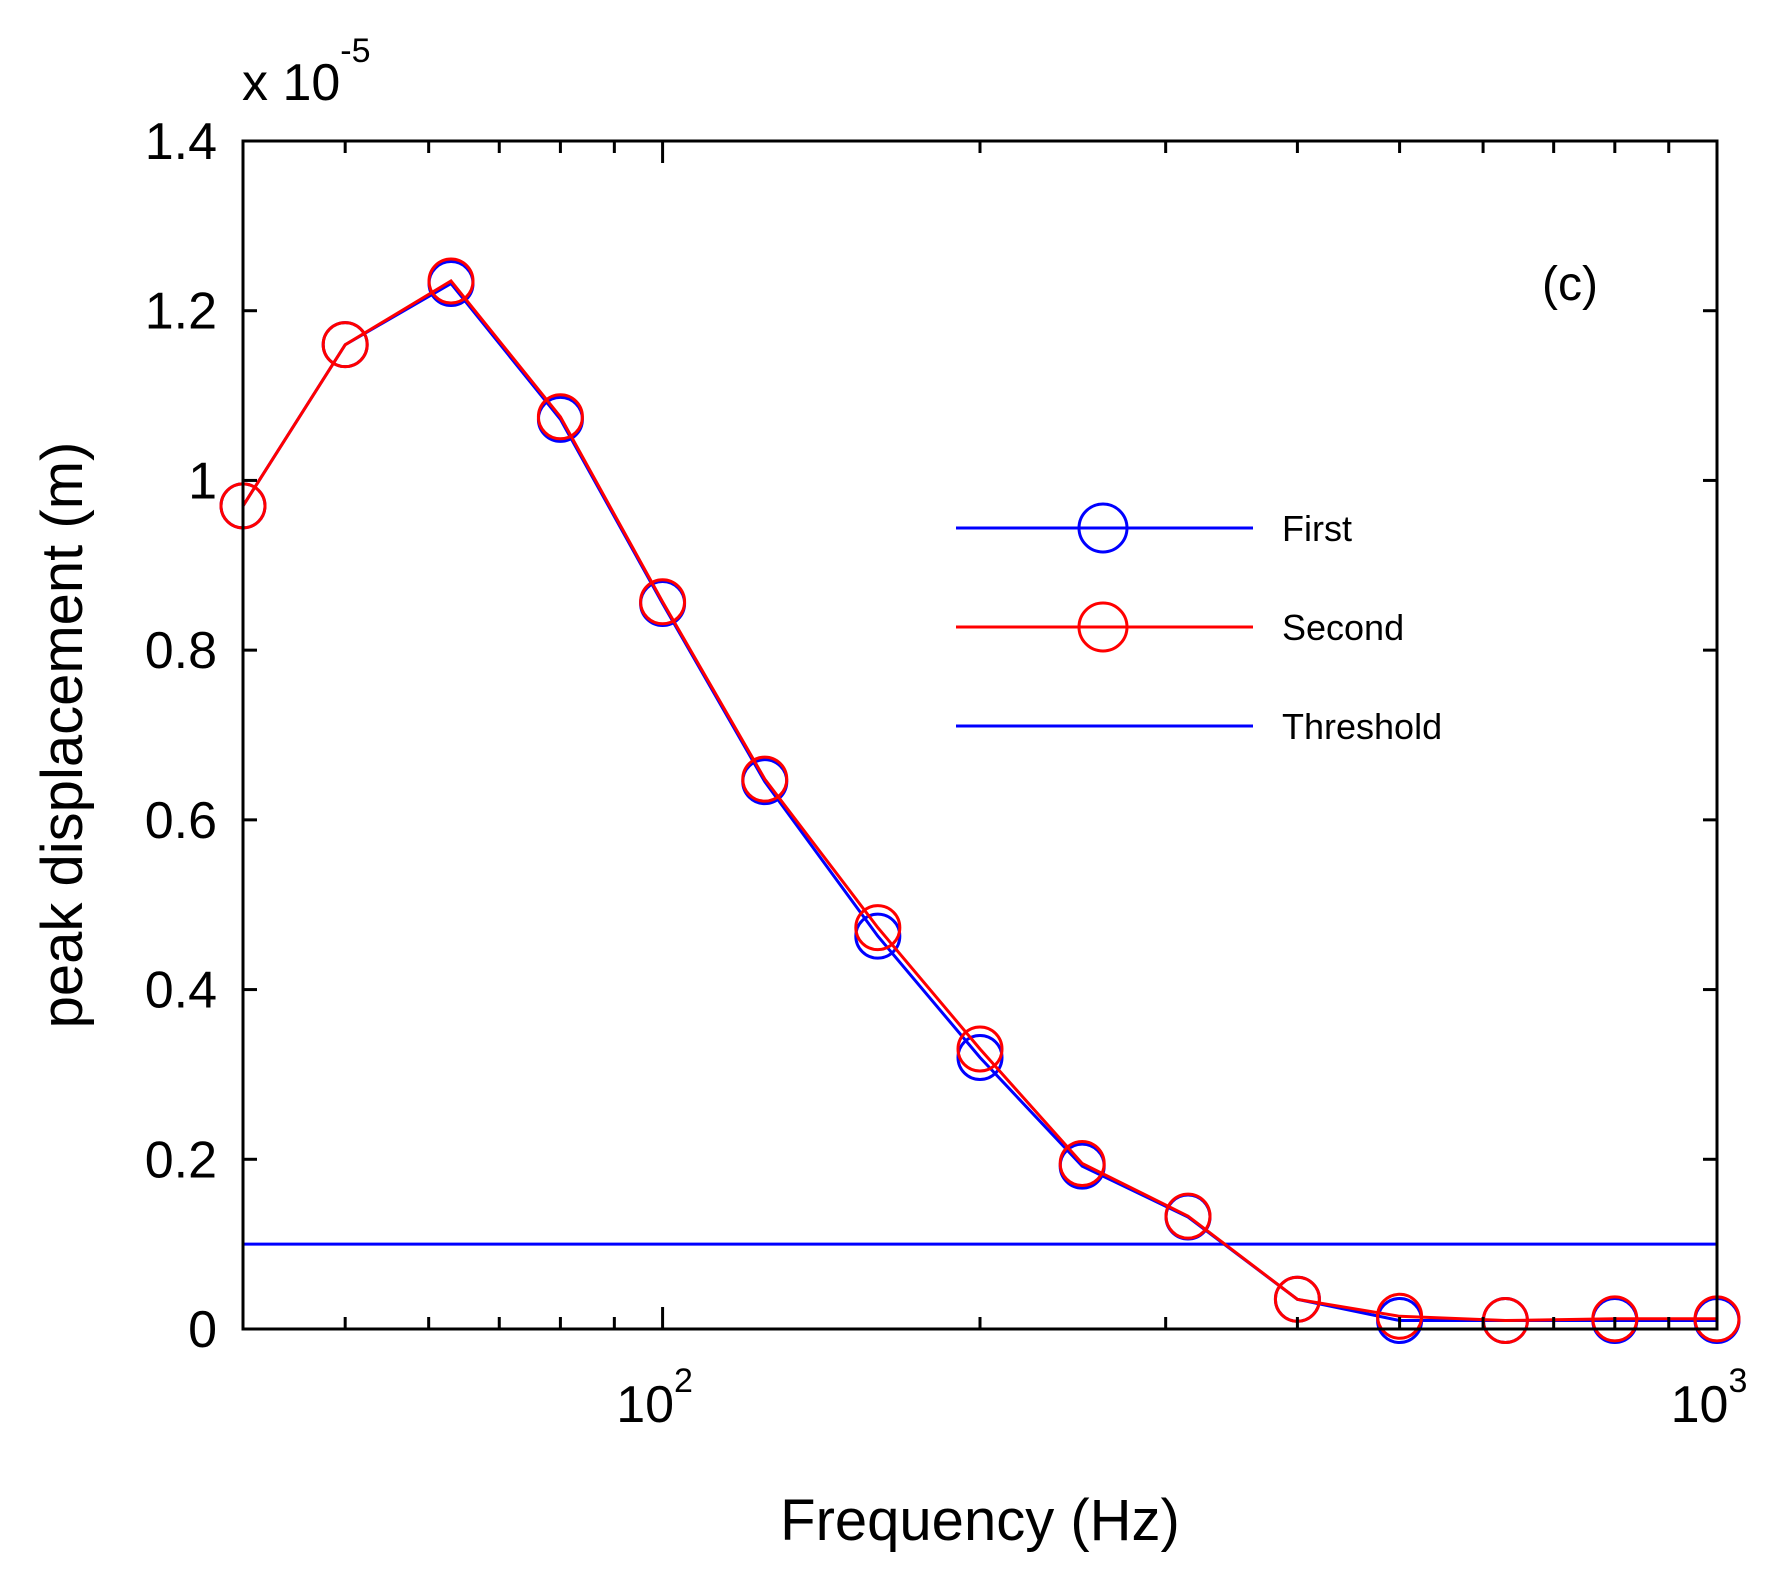 The height and width of the screenshot is (1577, 1787). I want to click on x-axis-title: Frequency (Hz), so click(980, 1520).